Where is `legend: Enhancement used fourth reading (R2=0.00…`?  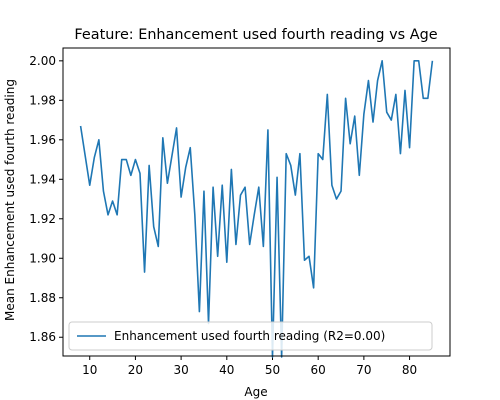 legend: Enhancement used fourth reading (R2=0.00… is located at coordinates (250, 336).